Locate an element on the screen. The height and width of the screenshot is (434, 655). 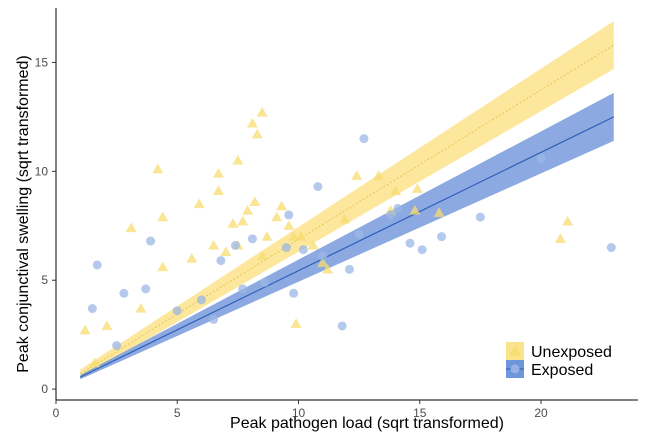
x-tick-label: 5 is located at coordinates (177, 413).